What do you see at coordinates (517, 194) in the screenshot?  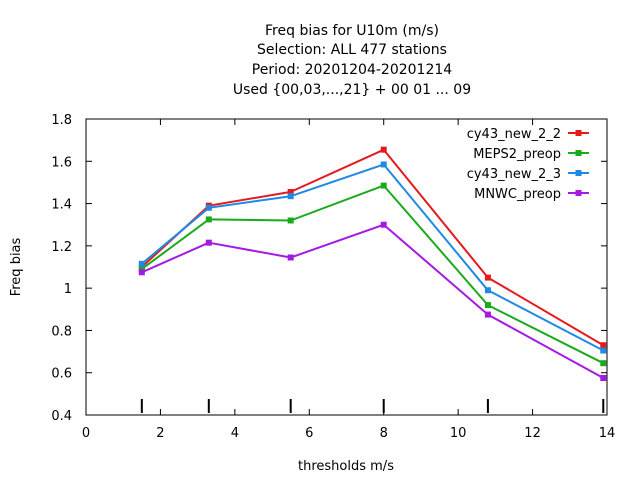 I see `legend-label: MNWC_preop` at bounding box center [517, 194].